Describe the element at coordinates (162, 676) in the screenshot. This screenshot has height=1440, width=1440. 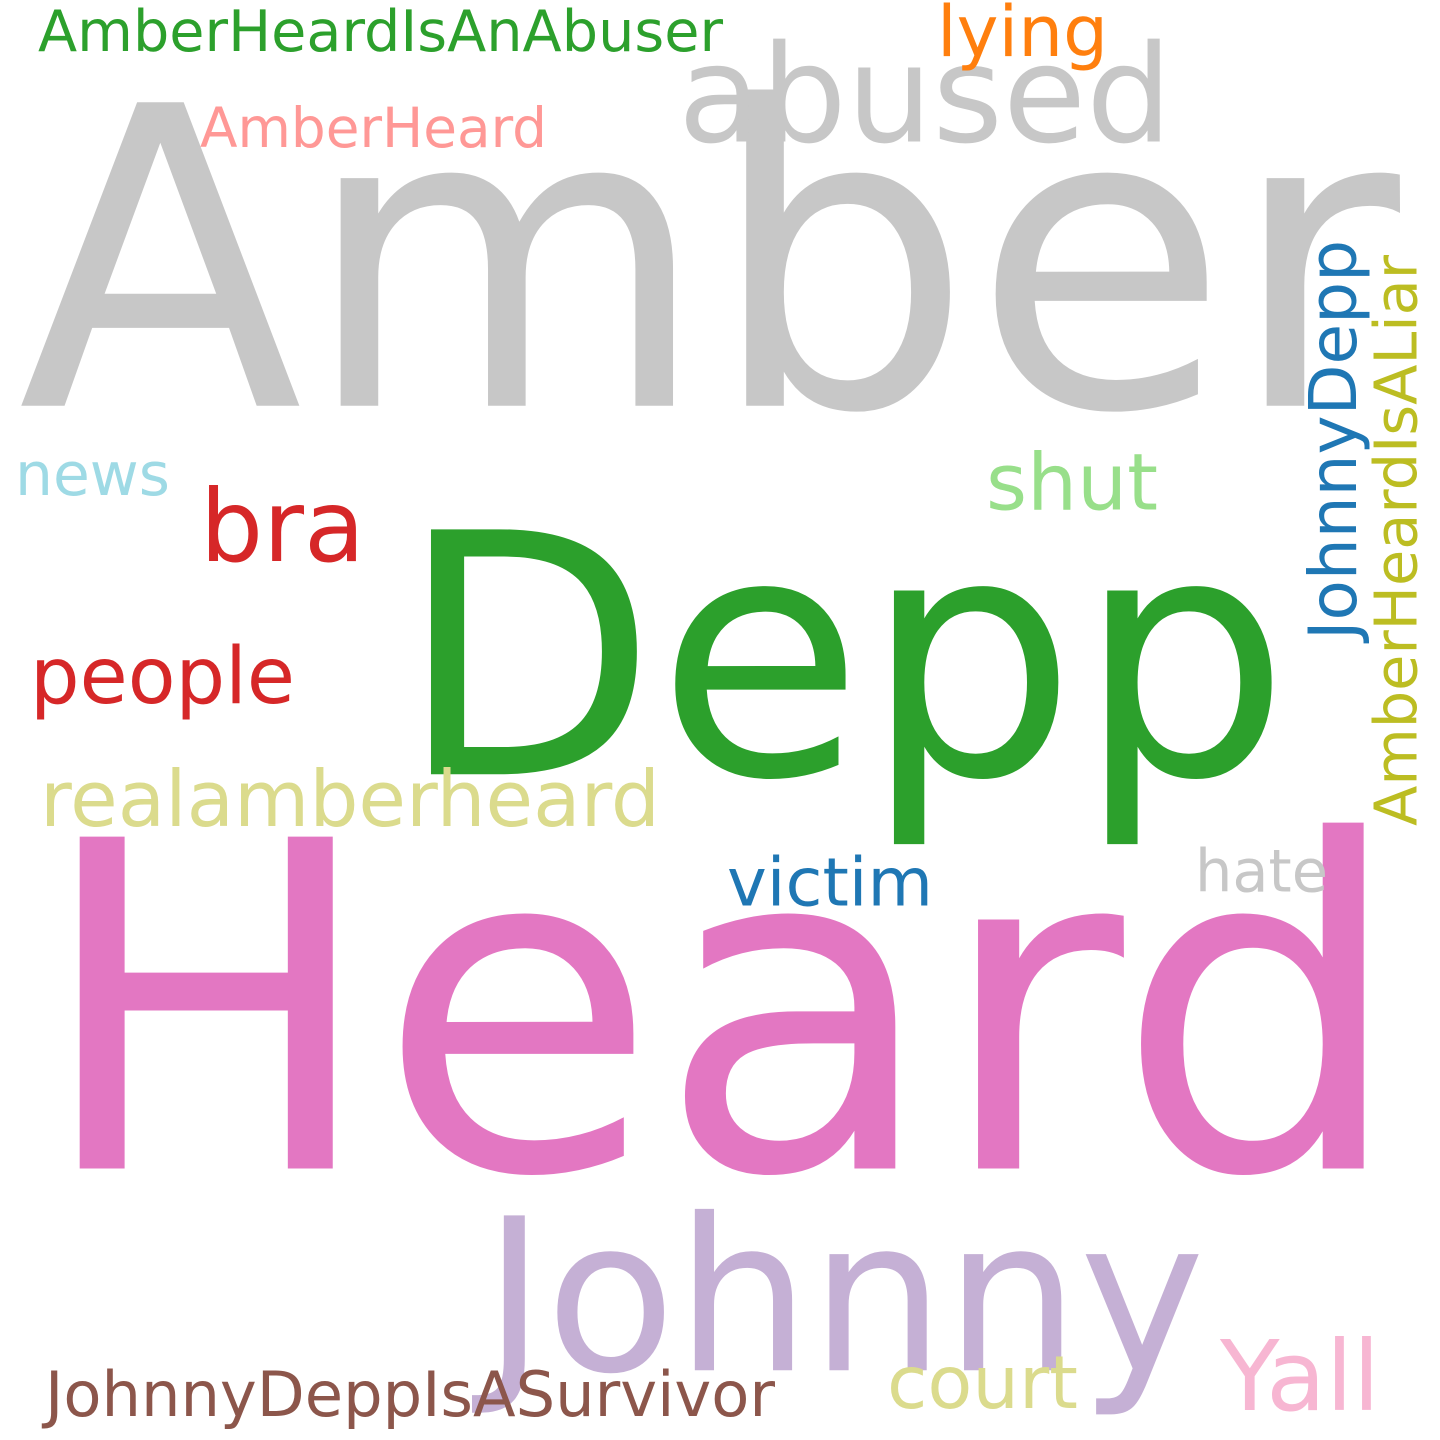
I see `word-people: people` at that location.